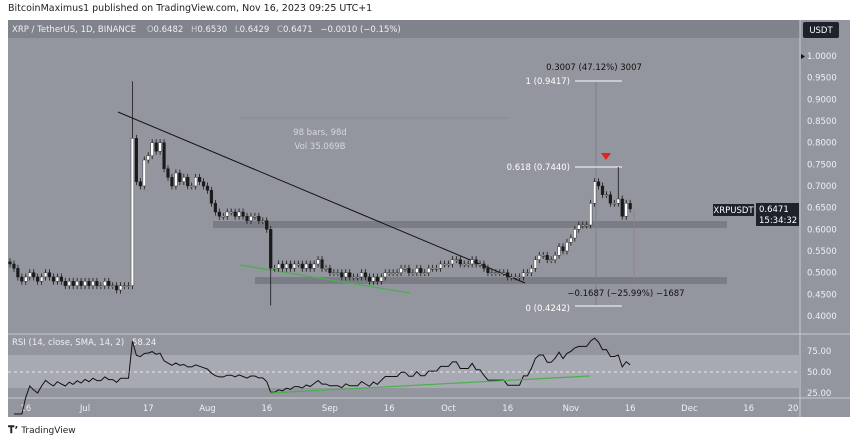 Image resolution: width=850 pixels, height=442 pixels. Describe the element at coordinates (822, 100) in the screenshot. I see `price-tick-label: 0.9000` at that location.